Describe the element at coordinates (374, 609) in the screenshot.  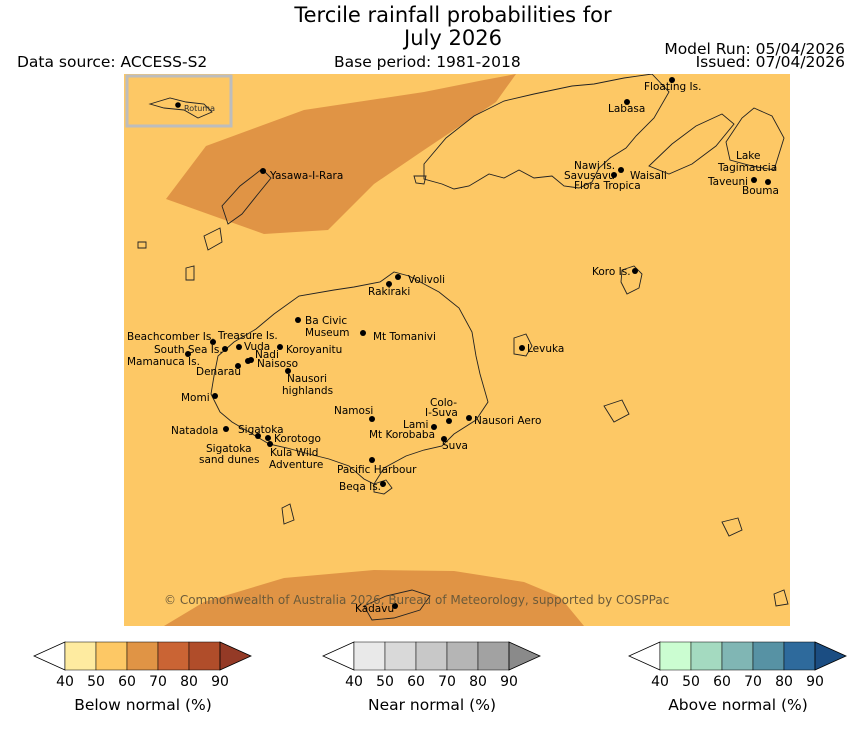
I see `place-label-kadavu: Kadavu` at that location.